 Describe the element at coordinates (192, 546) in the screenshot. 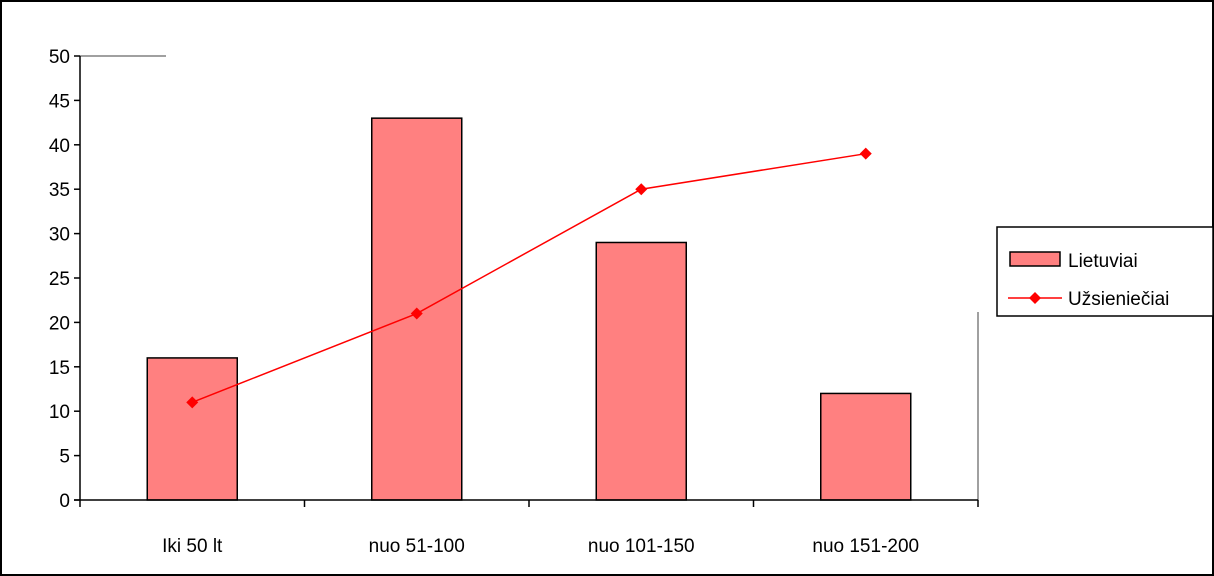

I see `x-category-label: Iki 50 lt` at that location.